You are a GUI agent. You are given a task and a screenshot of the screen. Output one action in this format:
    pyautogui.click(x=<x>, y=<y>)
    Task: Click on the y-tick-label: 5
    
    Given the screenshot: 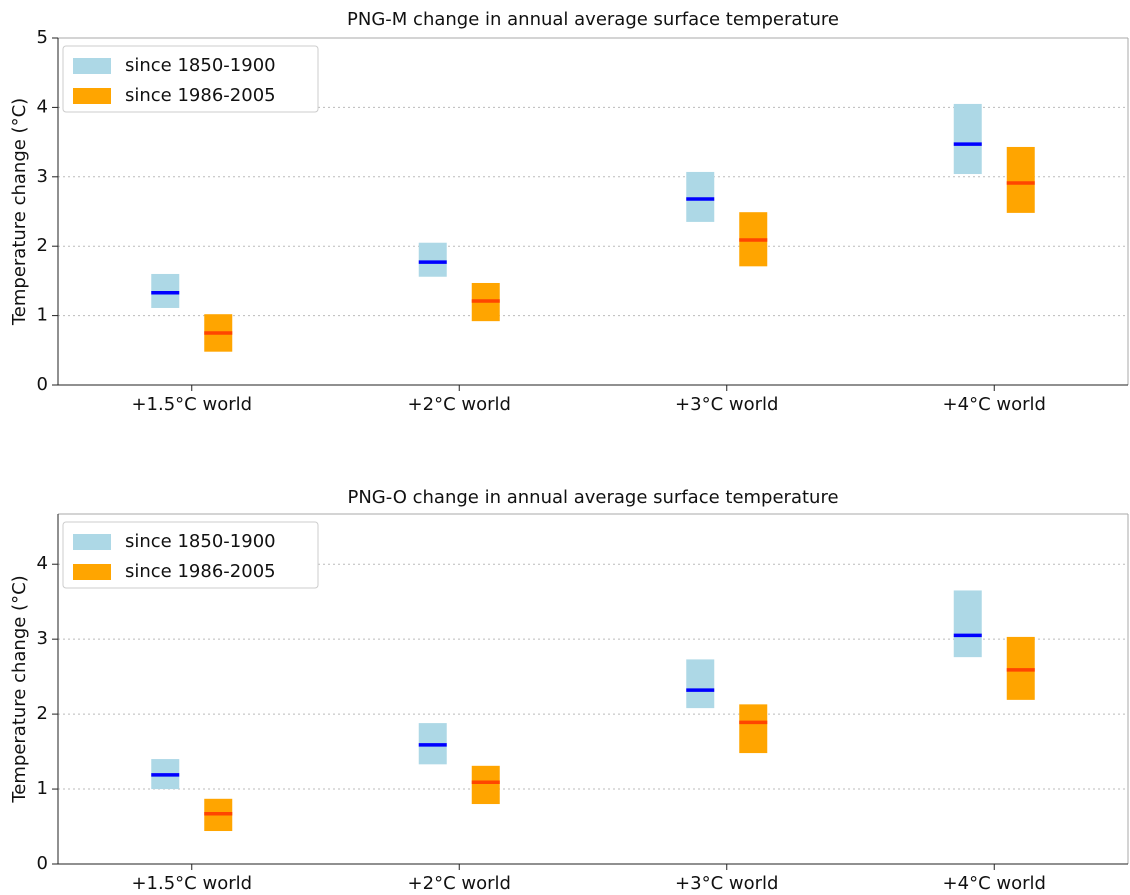 What is the action you would take?
    pyautogui.click(x=42, y=37)
    